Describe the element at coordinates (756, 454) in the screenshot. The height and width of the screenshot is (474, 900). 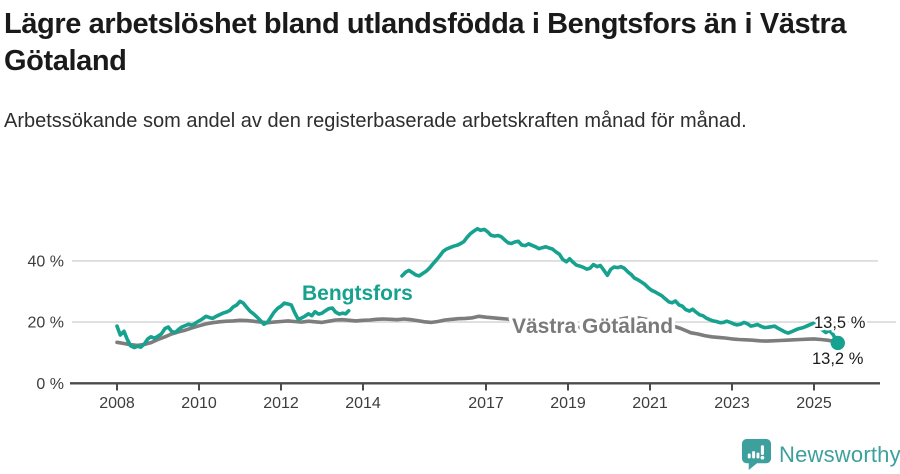
I see `newsworthy-logo-icon` at that location.